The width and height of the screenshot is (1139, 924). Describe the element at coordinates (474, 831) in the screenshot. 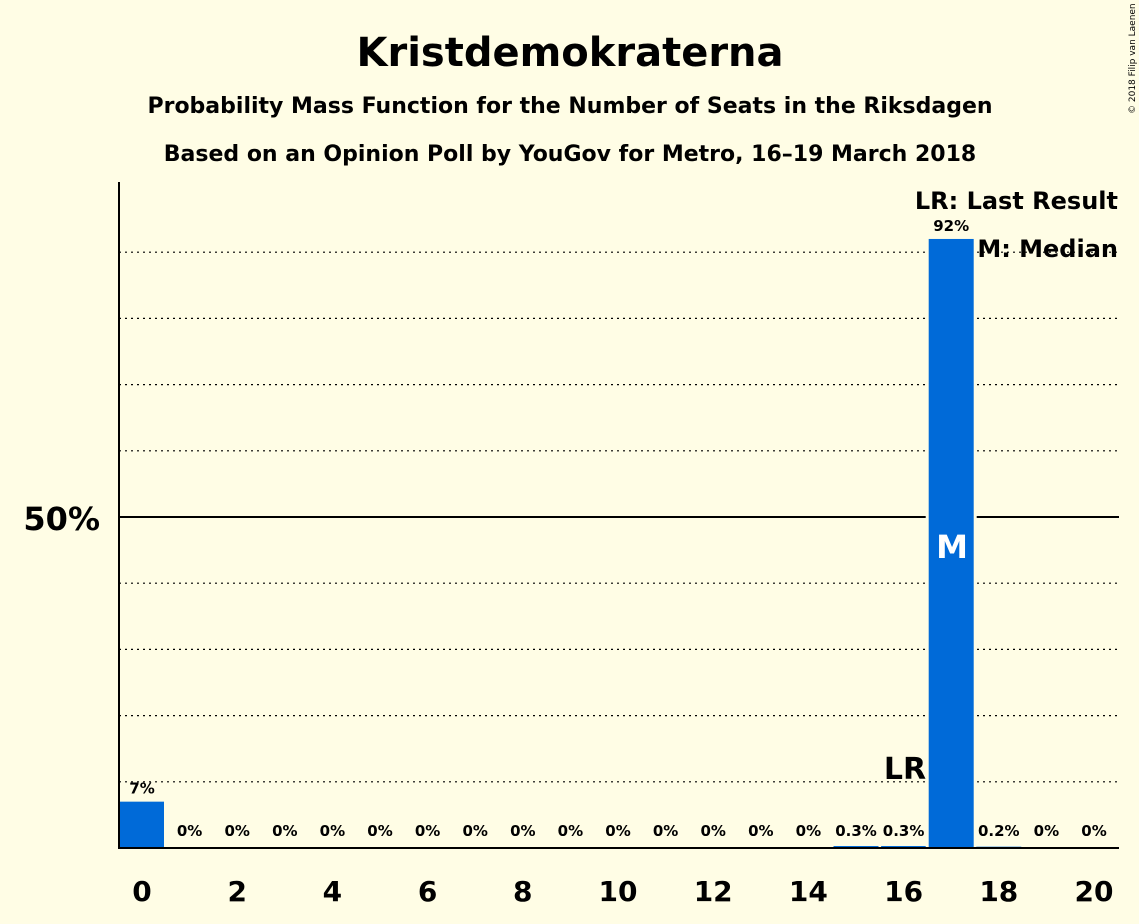

I see `bar-label-seat-7: 0%` at that location.